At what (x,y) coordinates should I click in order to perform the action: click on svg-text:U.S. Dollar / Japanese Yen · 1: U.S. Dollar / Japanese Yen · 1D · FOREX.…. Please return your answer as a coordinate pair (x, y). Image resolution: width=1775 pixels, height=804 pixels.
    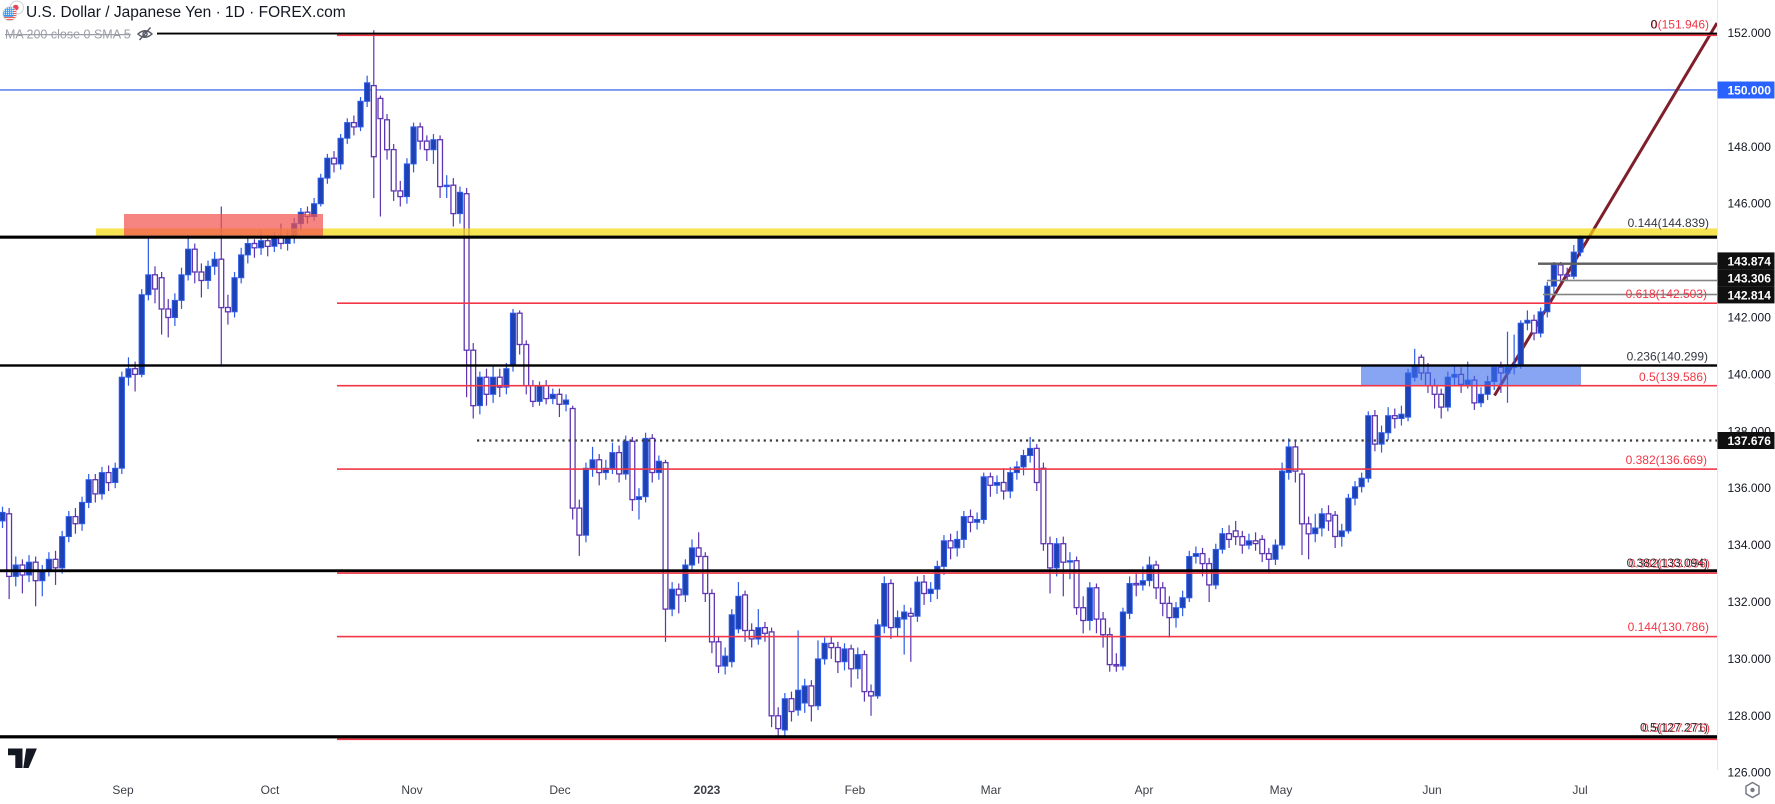
    Looking at the image, I should click on (186, 12).